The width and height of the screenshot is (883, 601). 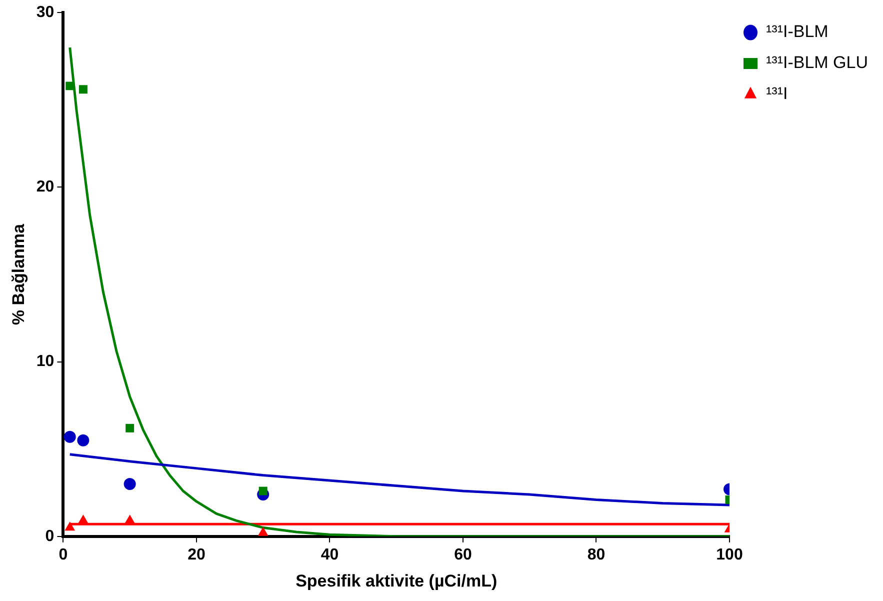 What do you see at coordinates (777, 94) in the screenshot?
I see `legend-label: ¹³¹I` at bounding box center [777, 94].